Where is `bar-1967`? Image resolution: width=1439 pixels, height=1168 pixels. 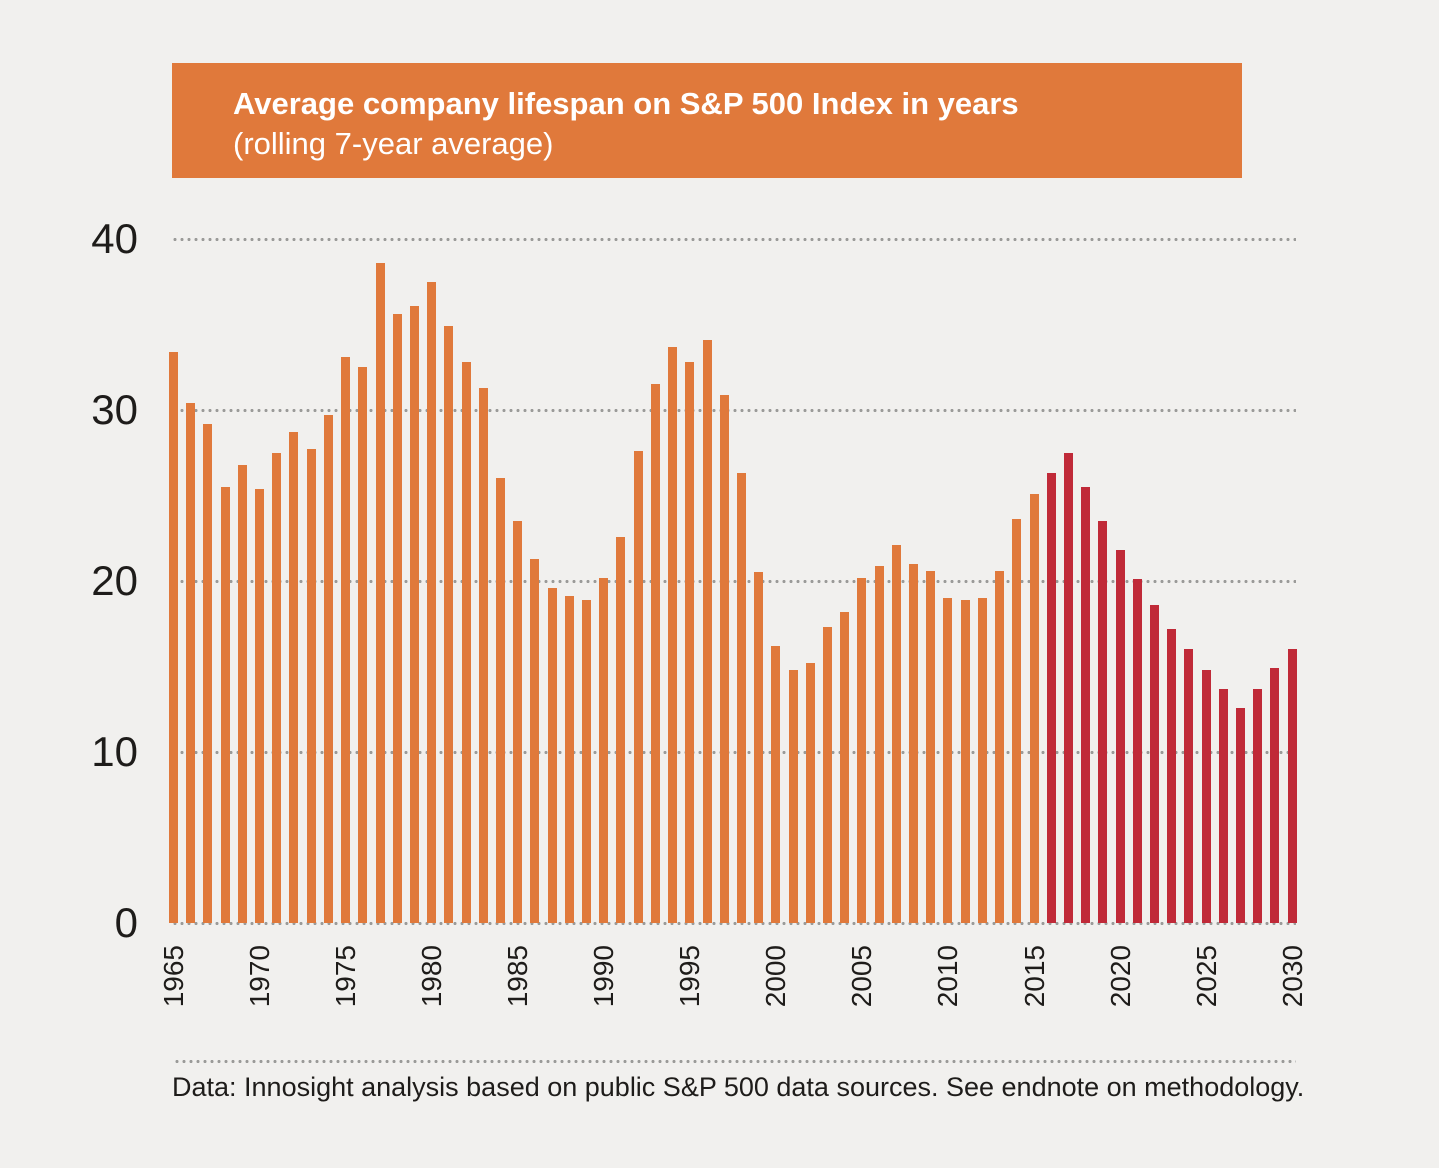
bar-1967 is located at coordinates (208, 673).